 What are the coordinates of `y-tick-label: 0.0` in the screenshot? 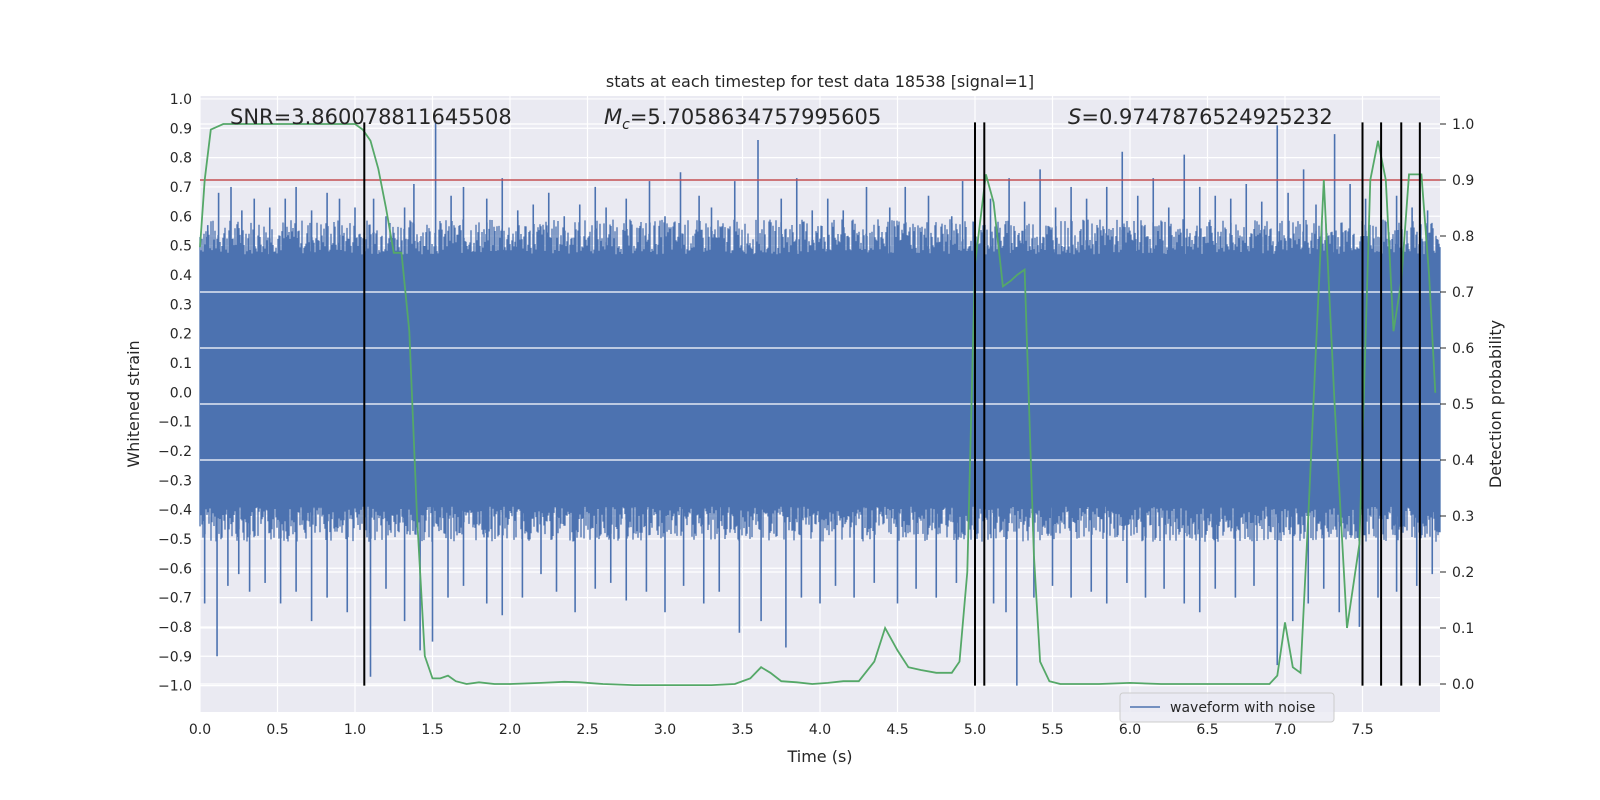 It's located at (181, 393).